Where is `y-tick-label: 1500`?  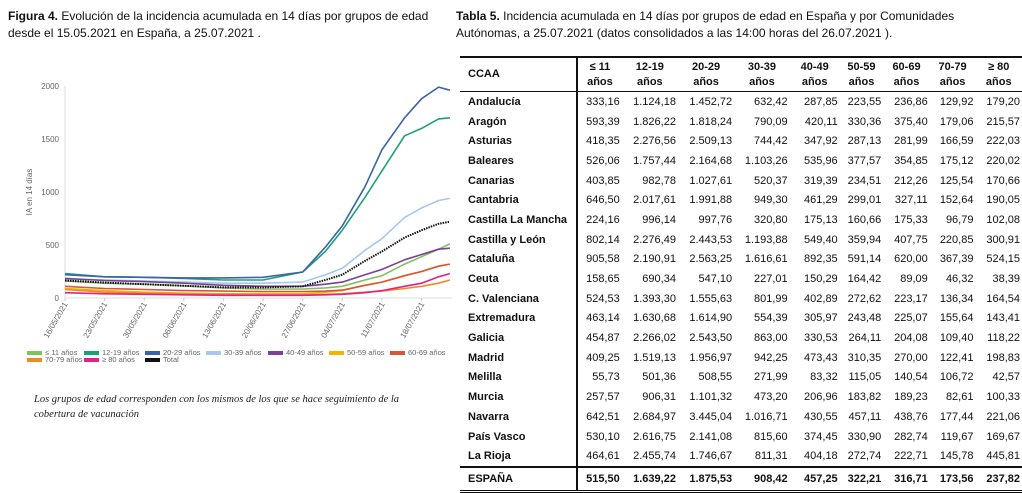 y-tick-label: 1500 is located at coordinates (50, 139).